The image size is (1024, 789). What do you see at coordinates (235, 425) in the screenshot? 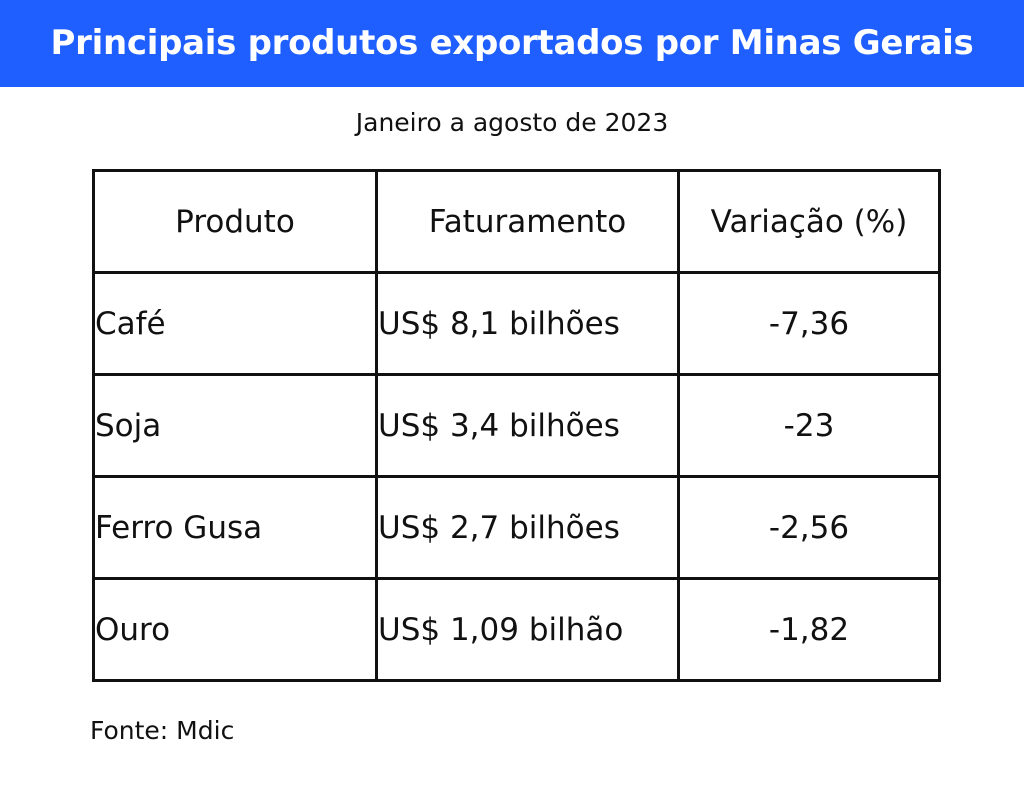
I see `cell-produto: Soja` at bounding box center [235, 425].